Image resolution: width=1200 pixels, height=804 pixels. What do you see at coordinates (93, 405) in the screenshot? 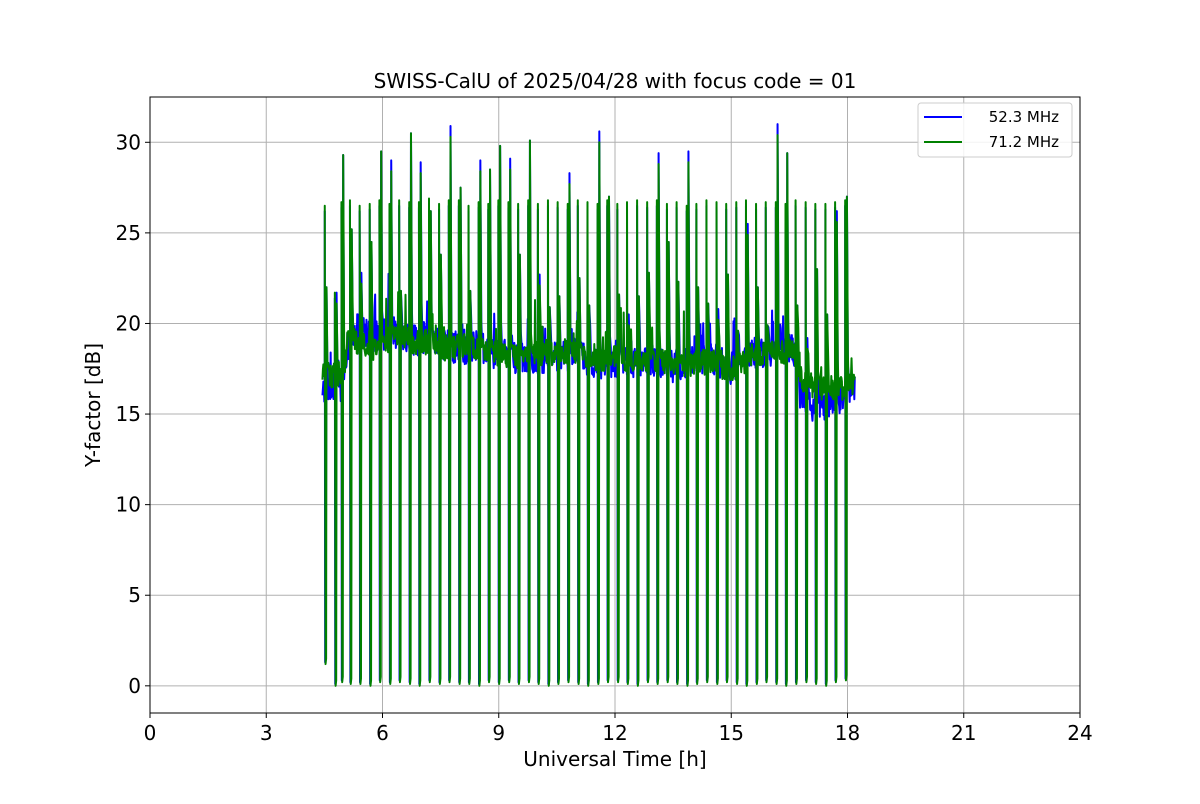
I see `y-axis-label: Y-factor [dB]` at bounding box center [93, 405].